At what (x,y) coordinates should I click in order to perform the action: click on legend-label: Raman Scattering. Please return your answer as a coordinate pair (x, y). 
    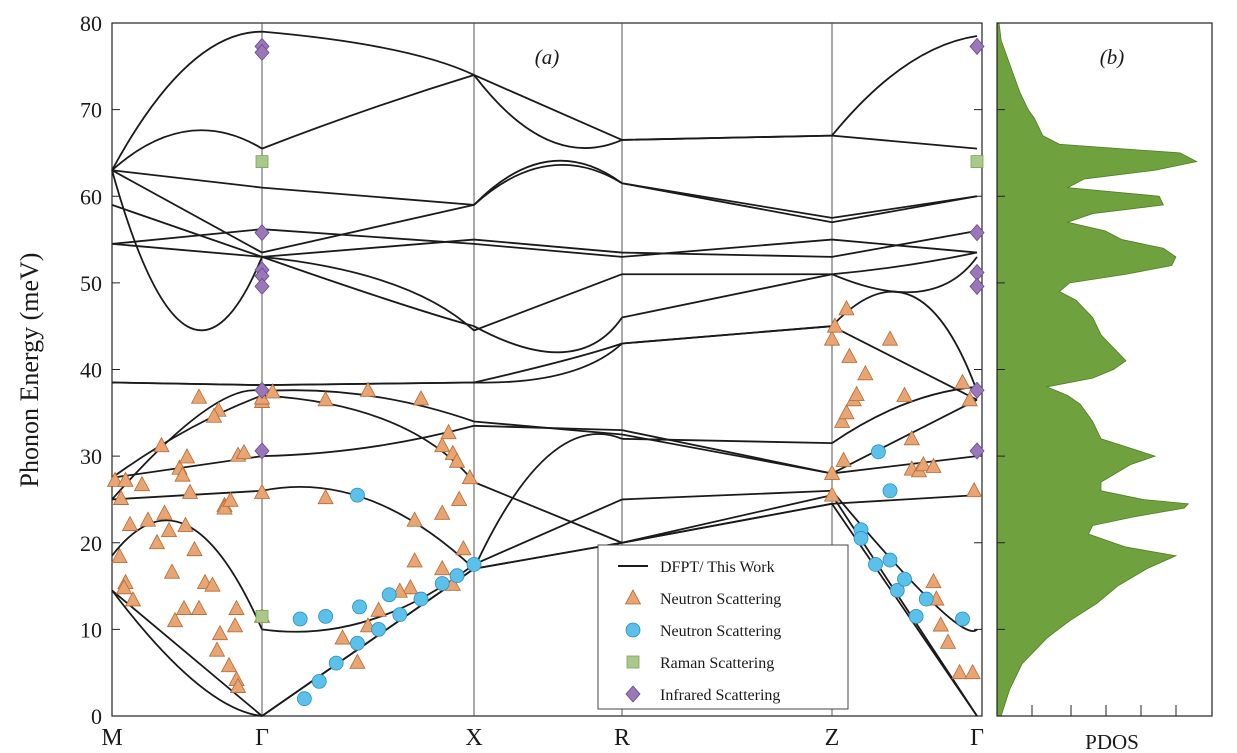
    Looking at the image, I should click on (717, 663).